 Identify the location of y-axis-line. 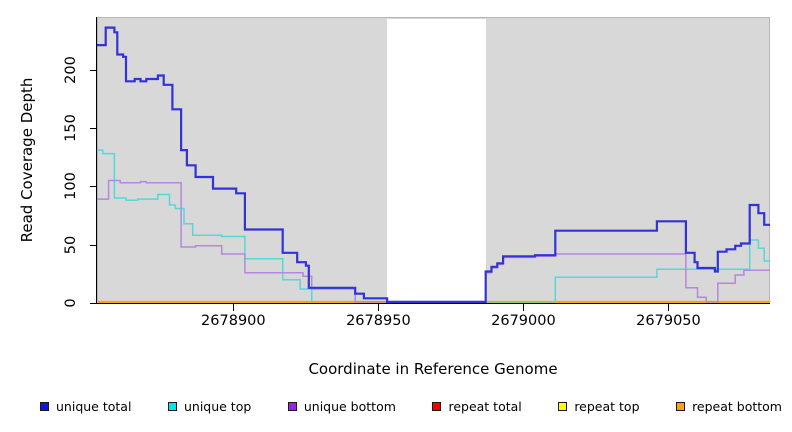
(96, 160).